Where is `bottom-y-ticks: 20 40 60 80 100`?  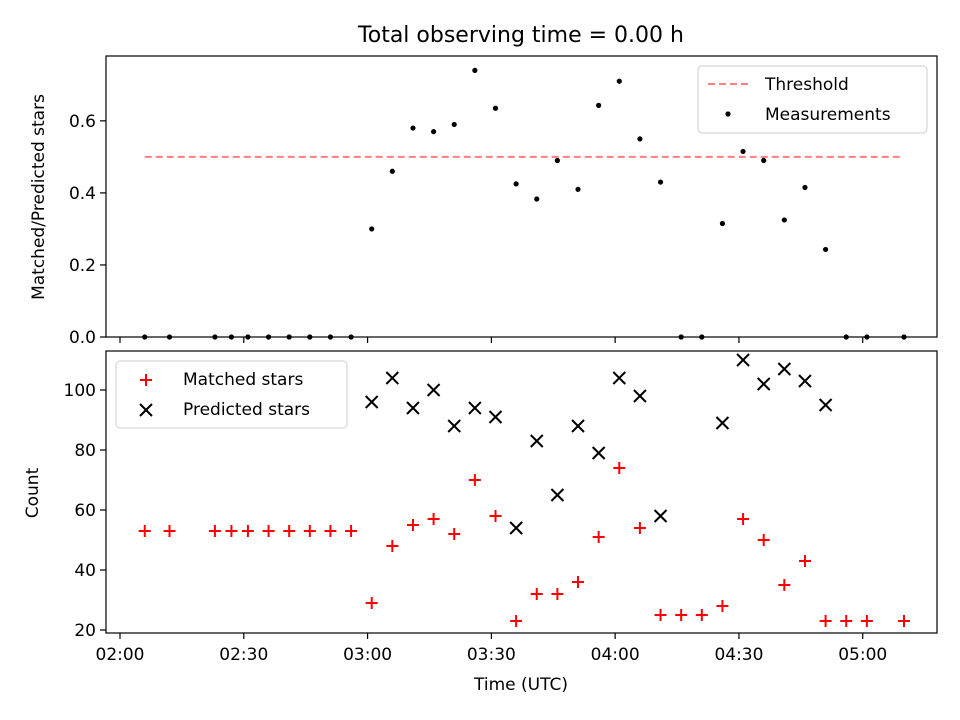
bottom-y-ticks: 20 40 60 80 100 is located at coordinates (85, 511).